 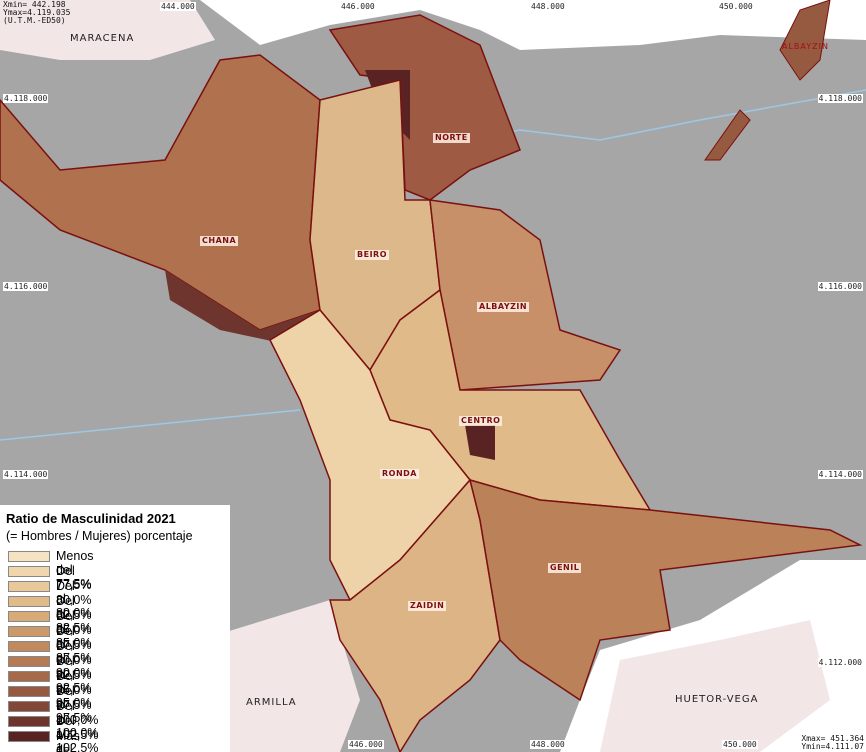 What do you see at coordinates (74, 697) in the screenshot?
I see `legend-label: Del 95,0% al 97,5%` at bounding box center [74, 697].